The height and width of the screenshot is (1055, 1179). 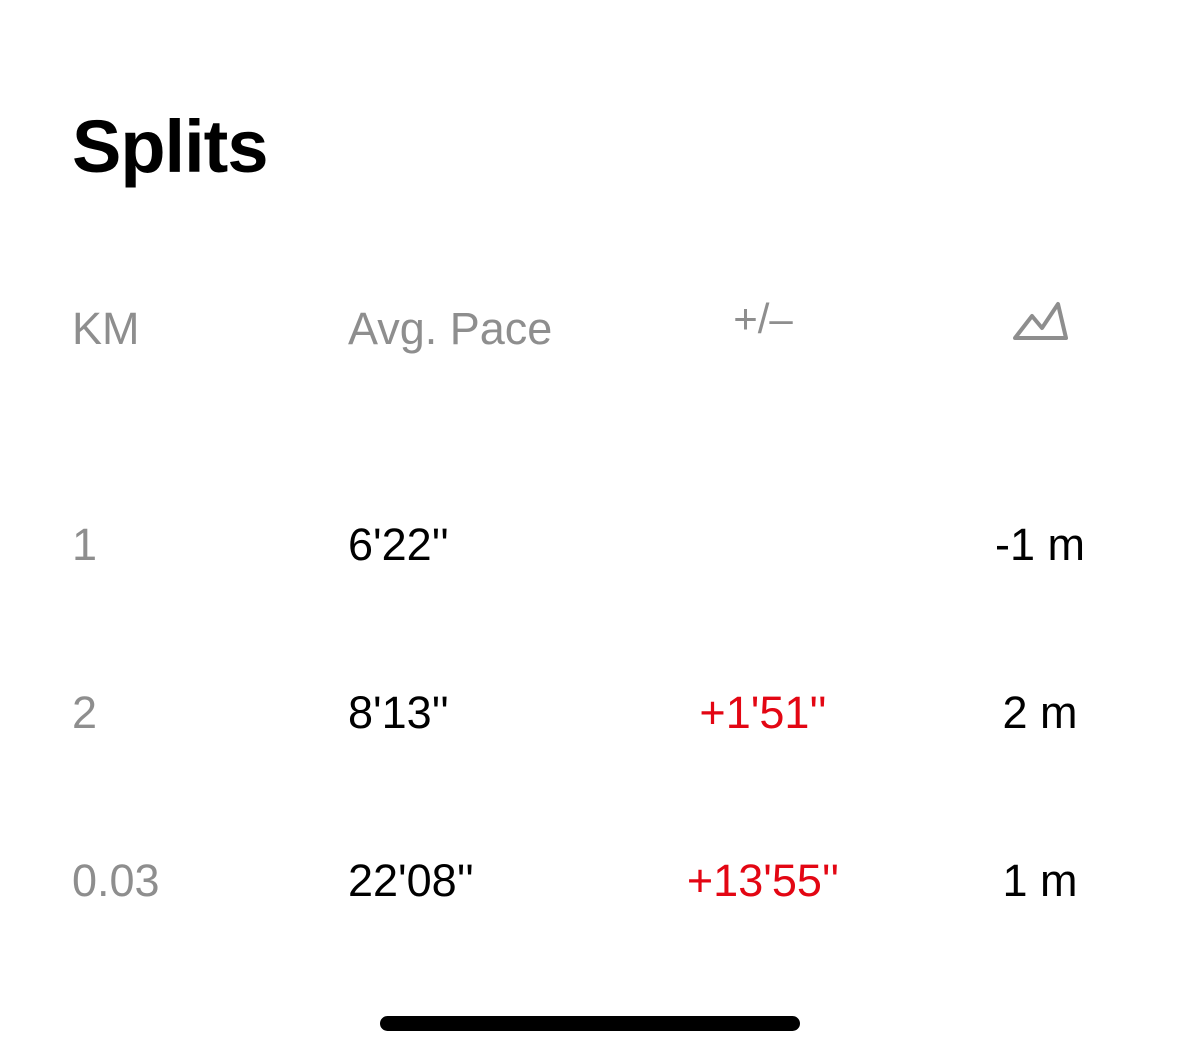 I want to click on table-row: 0.03 22'08'' +13'55'' 1 m, so click(x=589, y=881).